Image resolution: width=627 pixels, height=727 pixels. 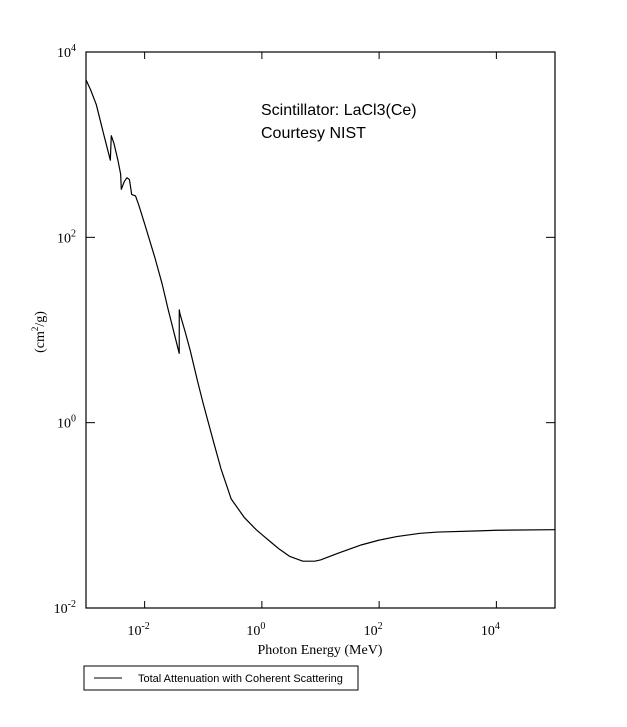 I want to click on x-tick-label: 10⁰, so click(x=255, y=630).